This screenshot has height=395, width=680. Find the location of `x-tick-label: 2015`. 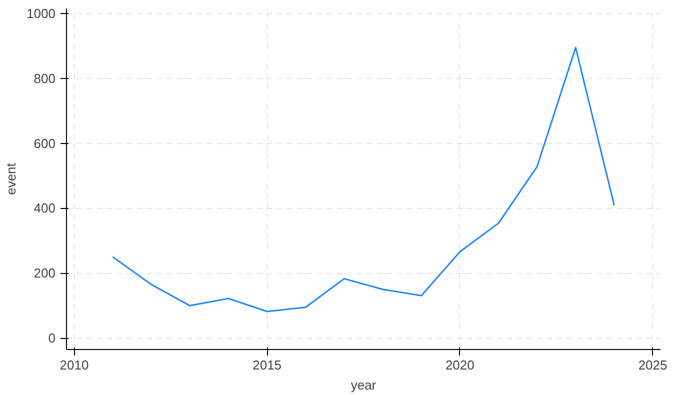

x-tick-label: 2015 is located at coordinates (267, 365).